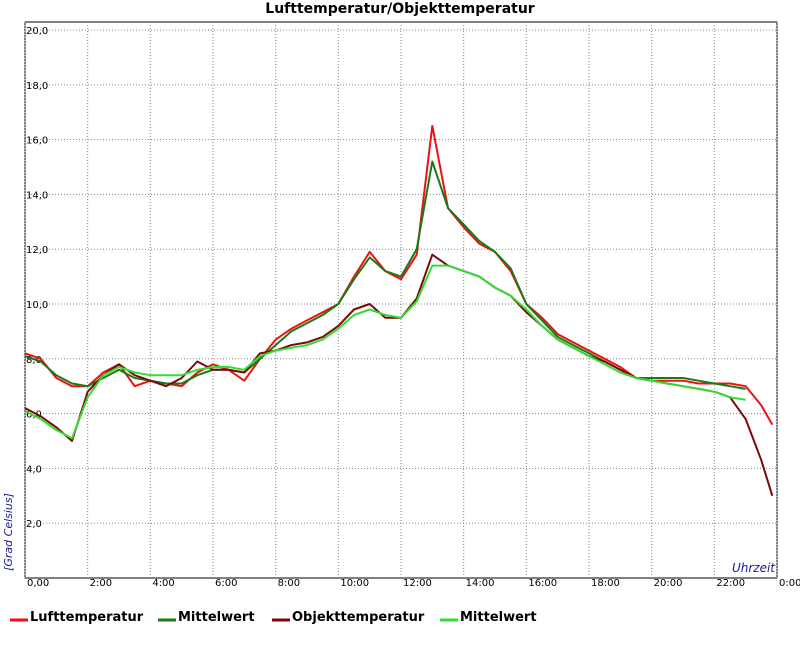  What do you see at coordinates (668, 583) in the screenshot?
I see `x-tick-label: 20:00` at bounding box center [668, 583].